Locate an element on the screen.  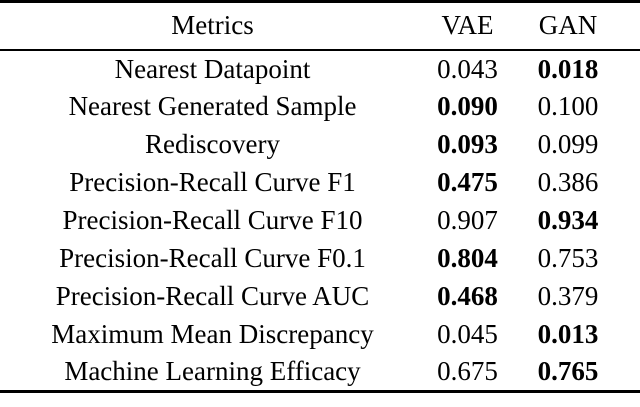
column-header-gan: GAN is located at coordinates (568, 25).